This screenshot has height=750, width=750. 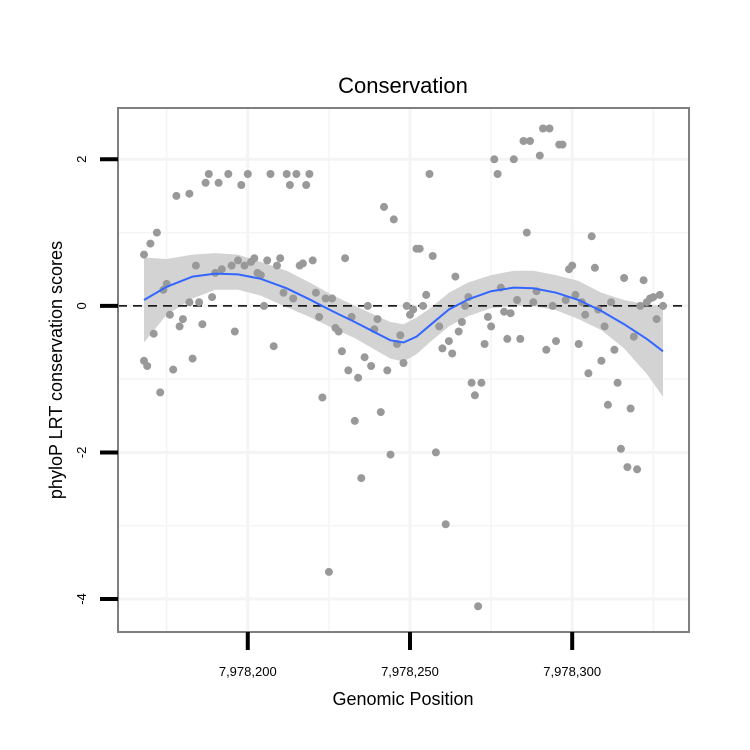 What do you see at coordinates (81, 599) in the screenshot?
I see `y-tick-label: -4` at bounding box center [81, 599].